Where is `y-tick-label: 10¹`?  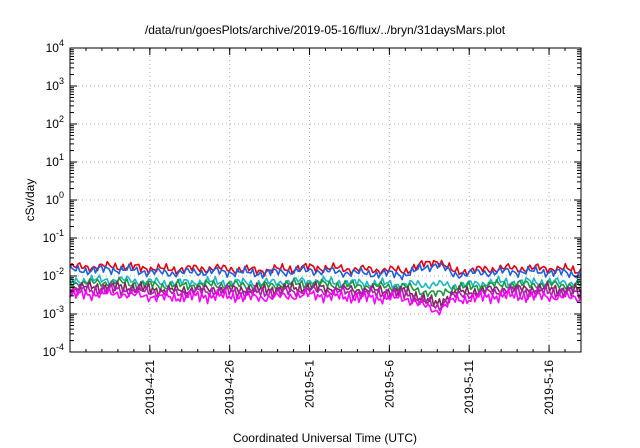 y-tick-label: 10¹ is located at coordinates (55, 160).